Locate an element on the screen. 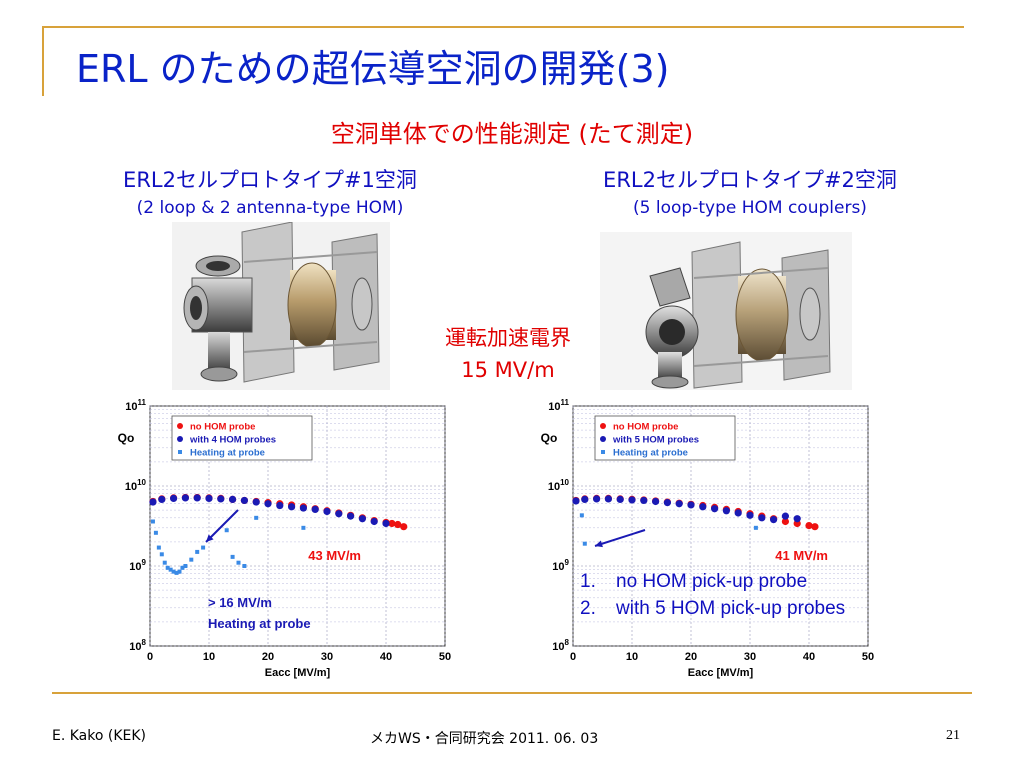  chart-annotation: > 16 MV/m is located at coordinates (240, 602).